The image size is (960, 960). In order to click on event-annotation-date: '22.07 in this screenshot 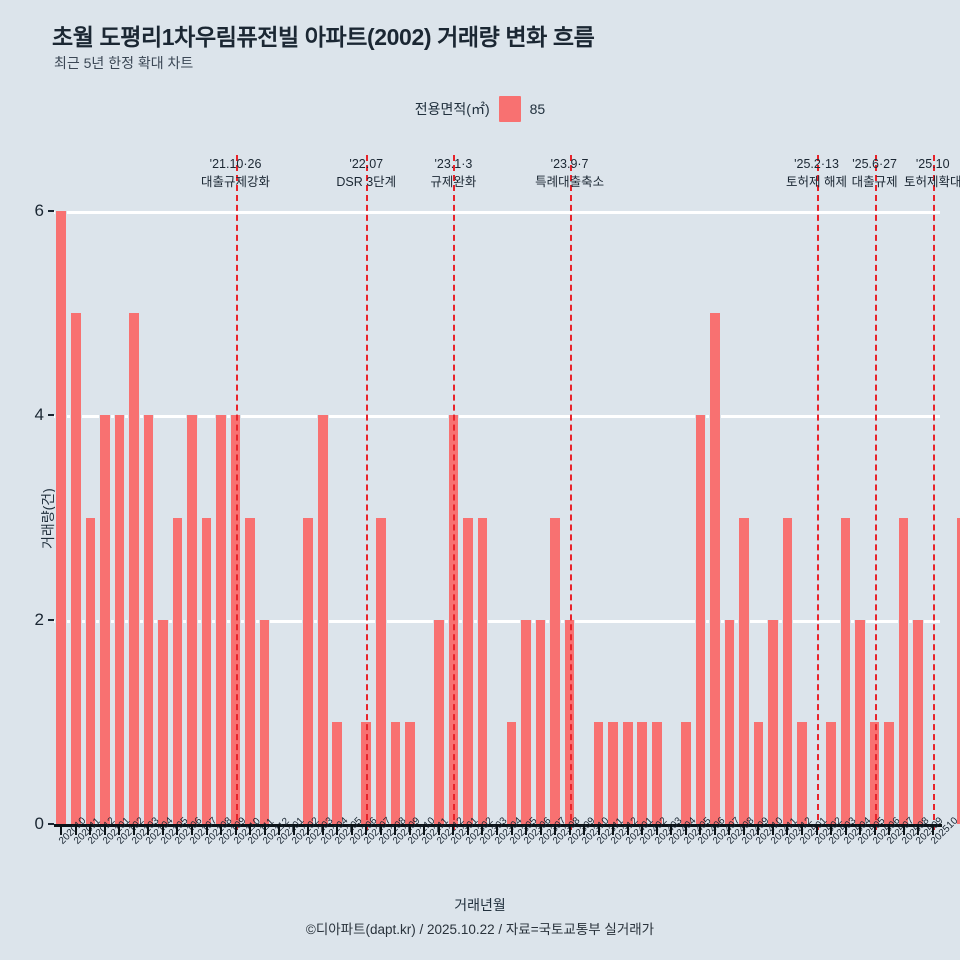, I will do `click(366, 164)`.